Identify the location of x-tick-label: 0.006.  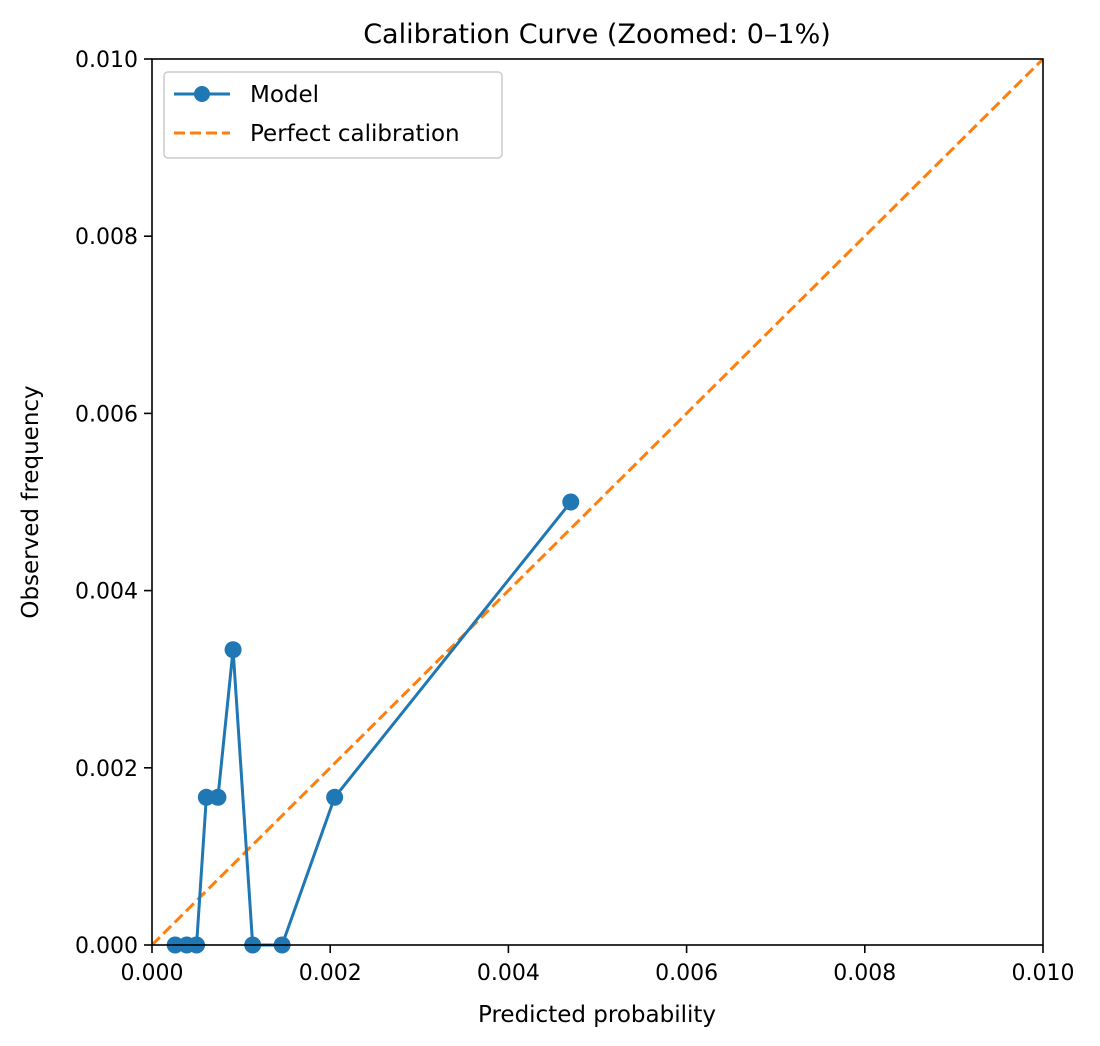
(686, 973).